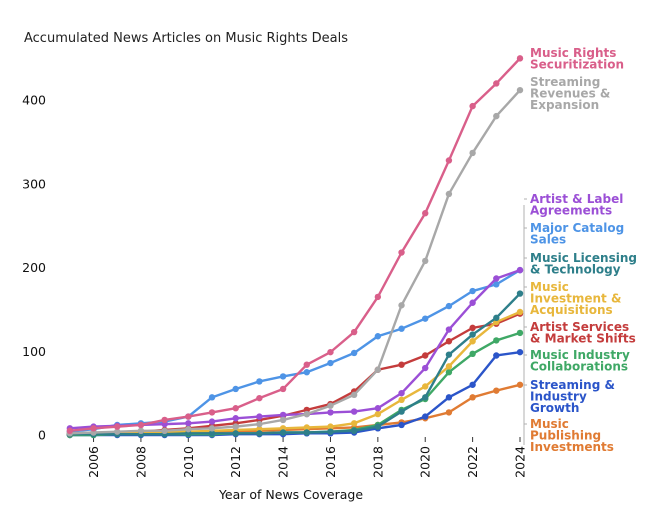  What do you see at coordinates (377, 462) in the screenshot?
I see `x-tick-label: 2018` at bounding box center [377, 462].